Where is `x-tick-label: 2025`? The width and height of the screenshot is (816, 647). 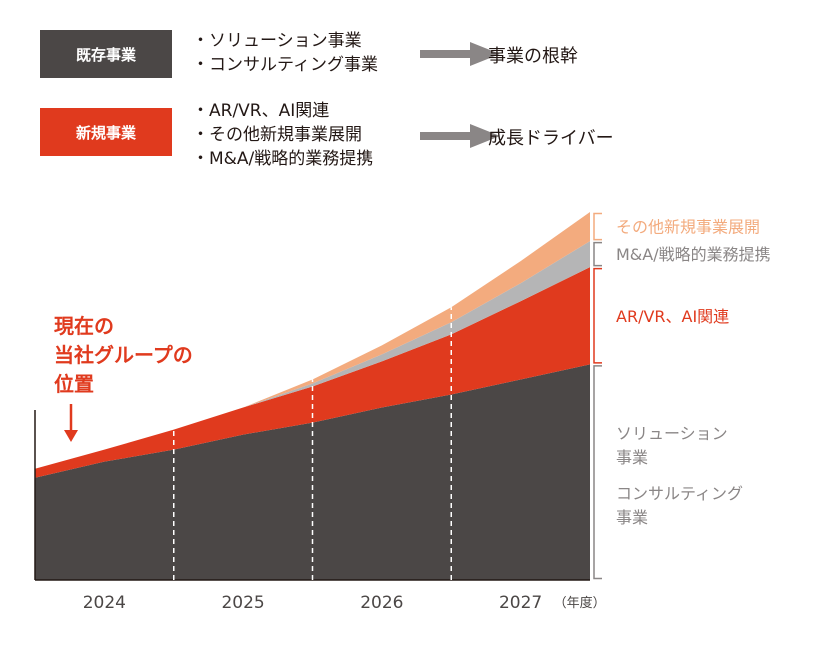
x-tick-label: 2025 is located at coordinates (242, 603).